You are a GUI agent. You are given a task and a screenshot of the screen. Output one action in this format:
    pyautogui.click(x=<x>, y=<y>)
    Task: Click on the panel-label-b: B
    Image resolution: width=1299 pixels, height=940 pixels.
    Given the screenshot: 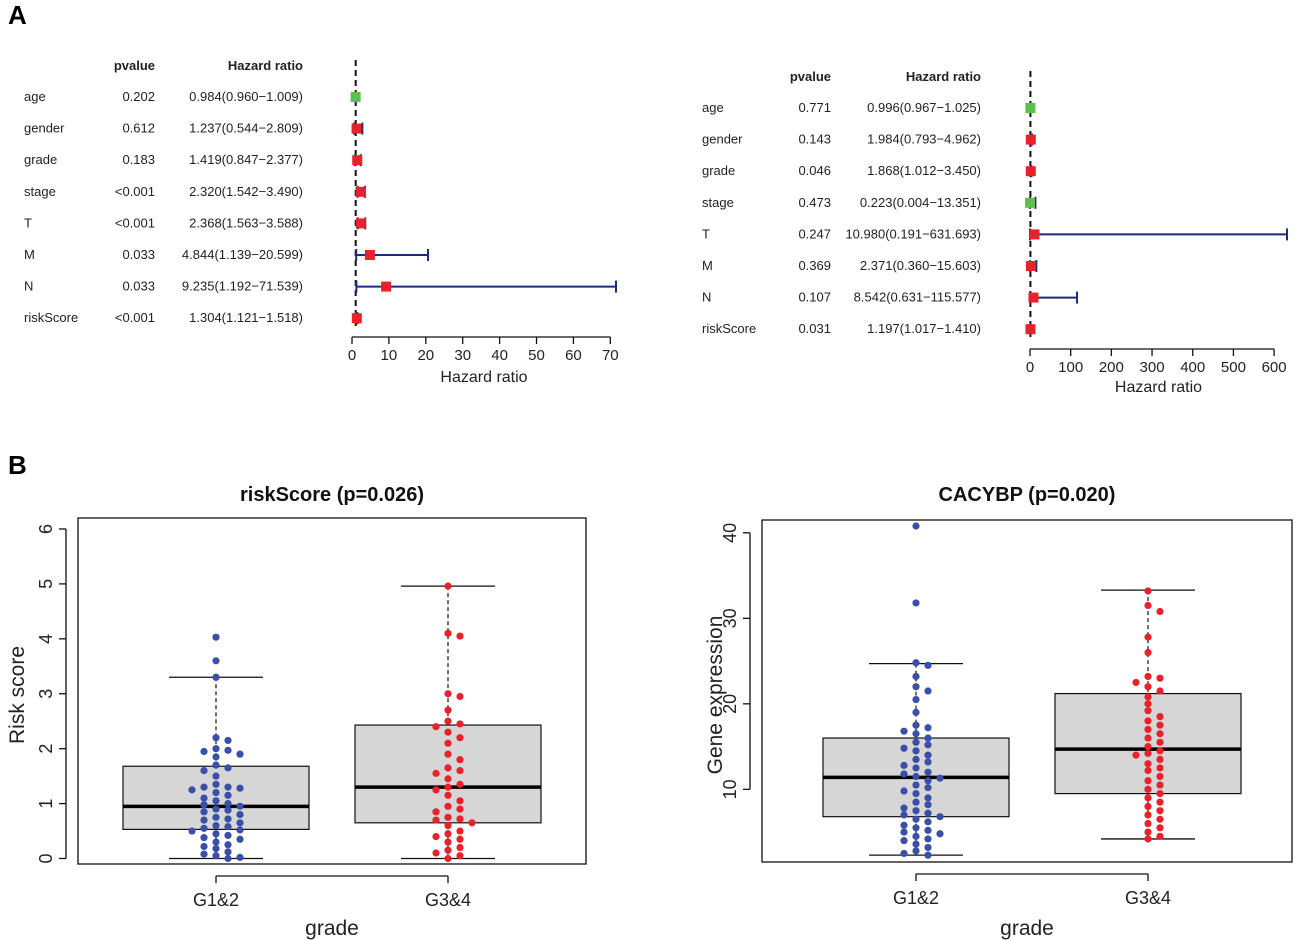 What is the action you would take?
    pyautogui.click(x=17, y=465)
    